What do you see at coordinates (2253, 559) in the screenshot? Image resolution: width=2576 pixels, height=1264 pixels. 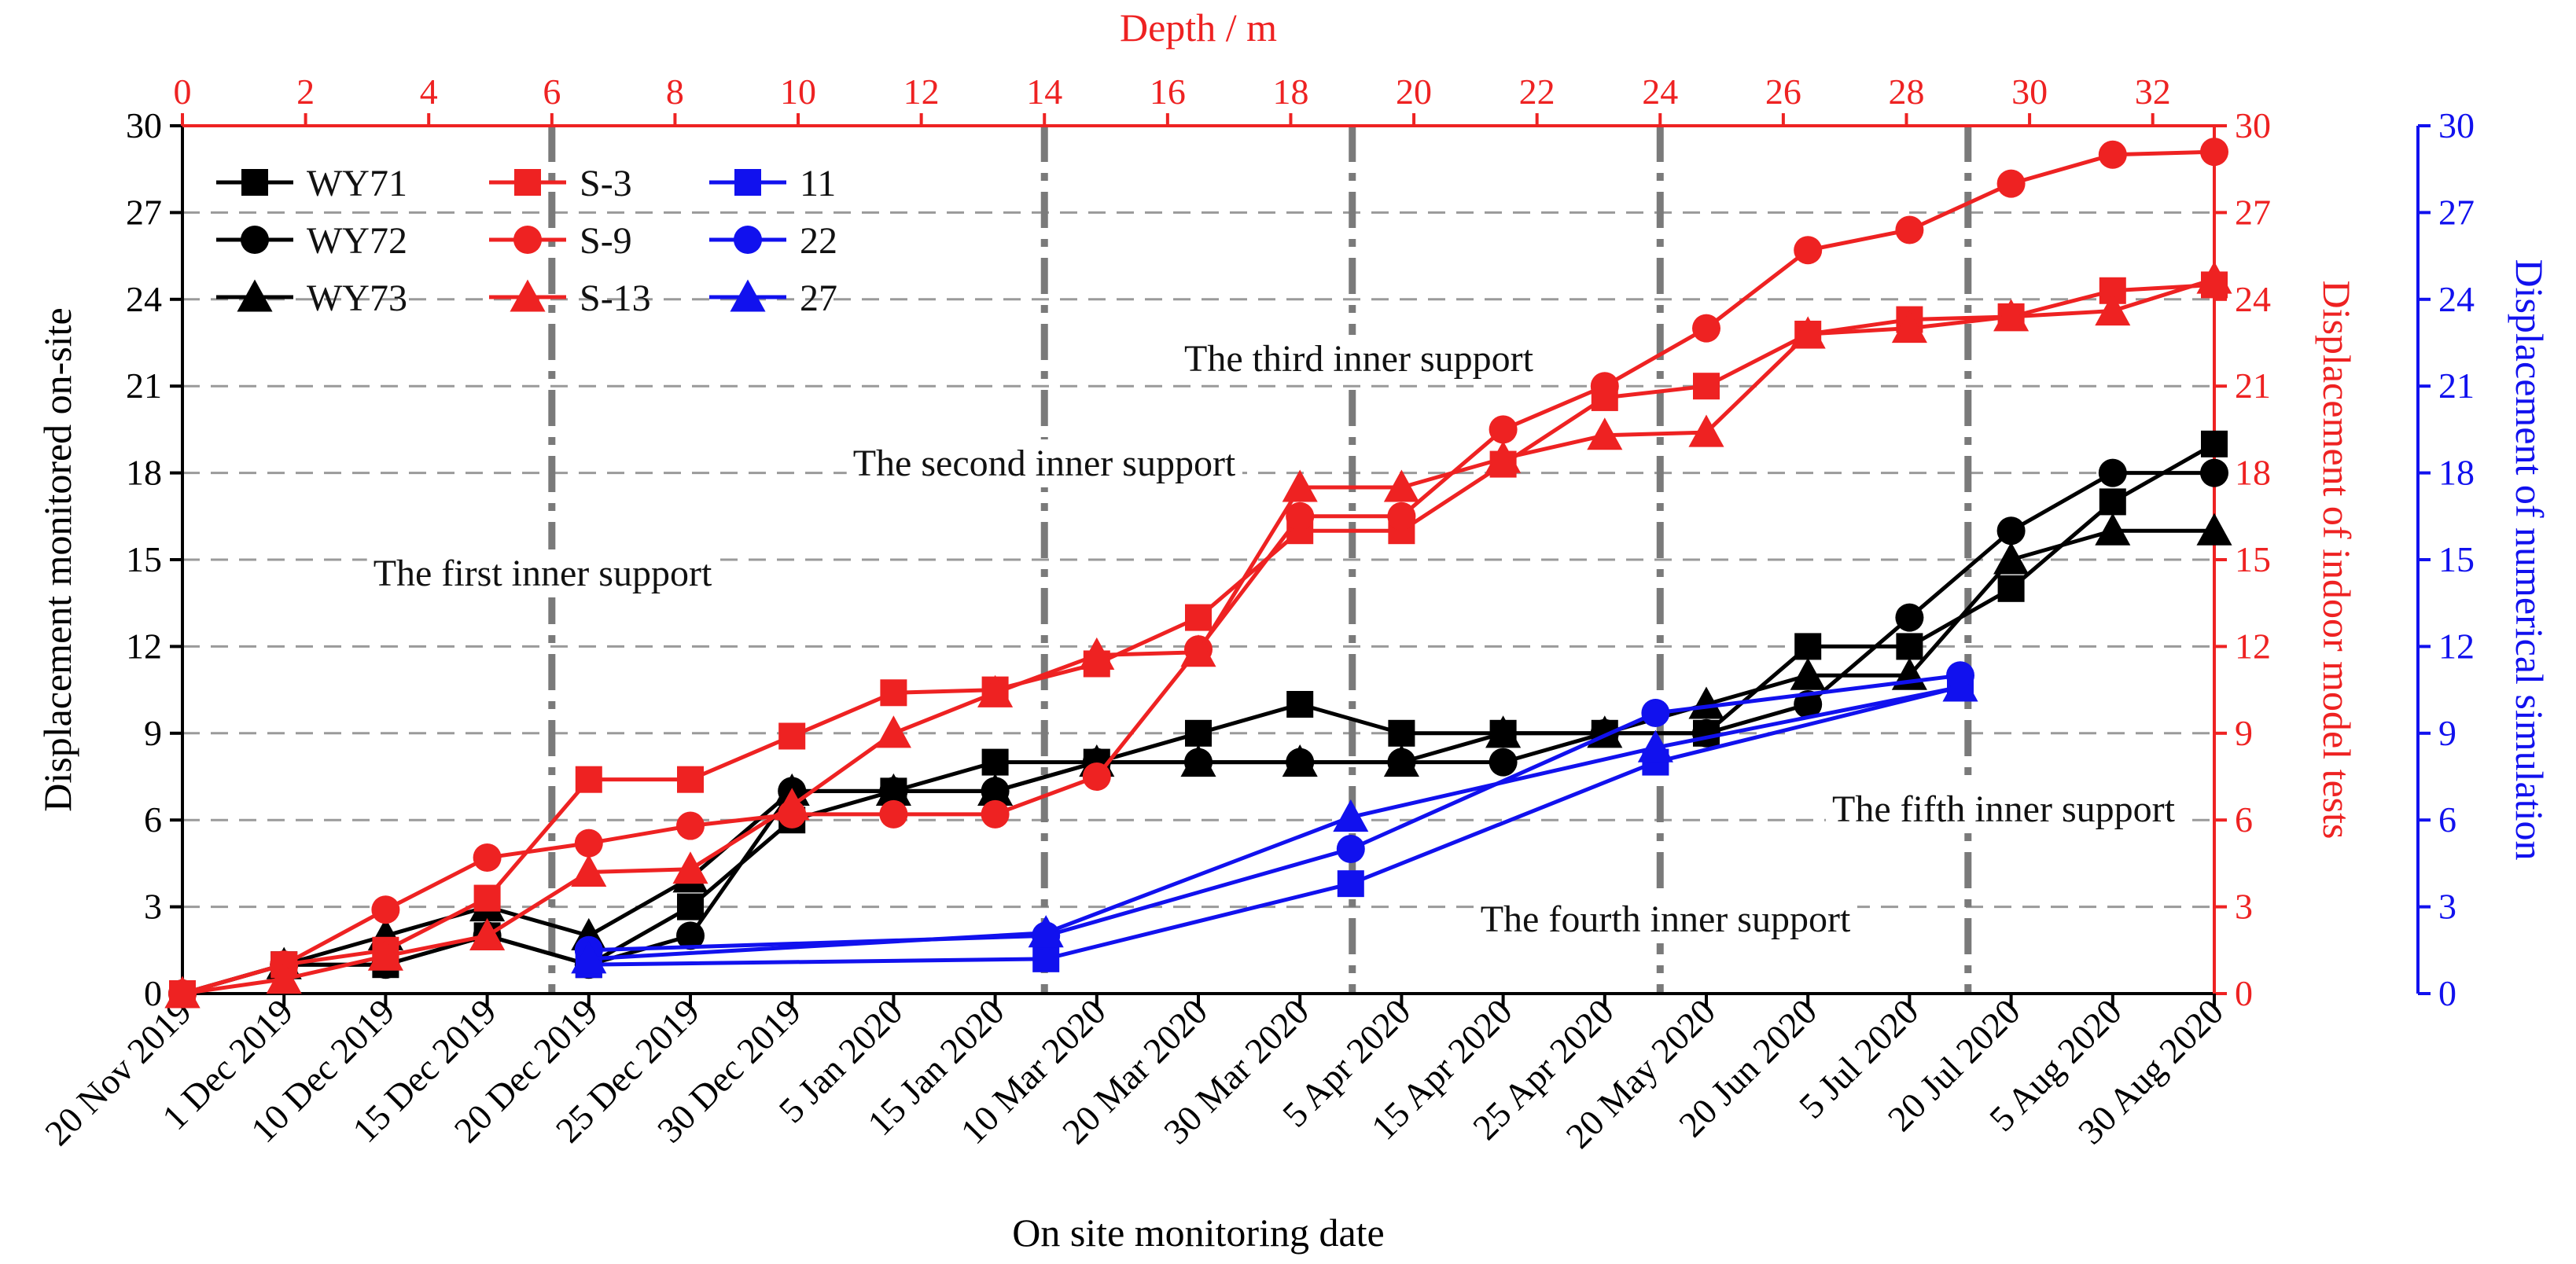 I see `right-y-tick-label: 15` at bounding box center [2253, 559].